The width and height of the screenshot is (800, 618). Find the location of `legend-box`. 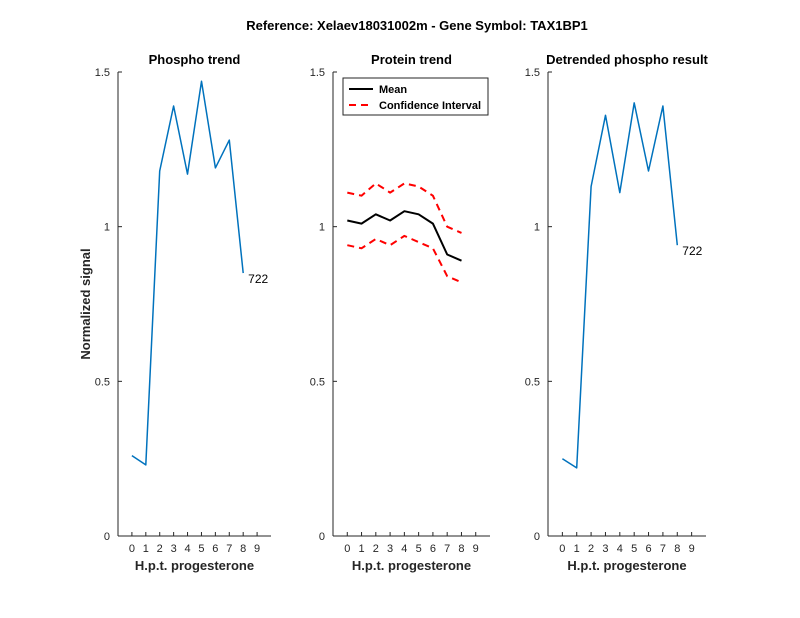

legend-box is located at coordinates (415, 96).